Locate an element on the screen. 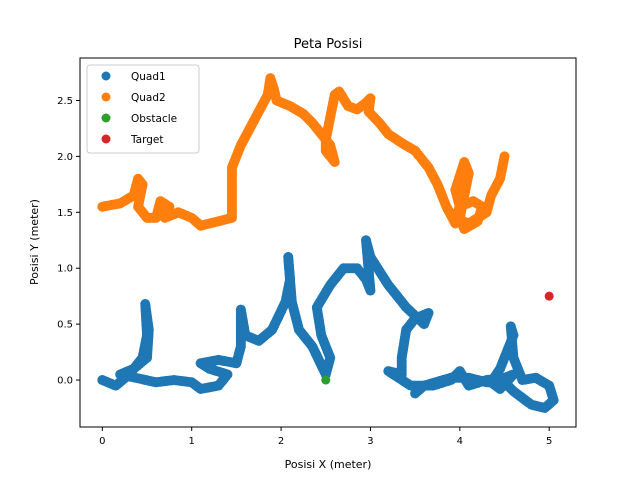  legend-item-quad1: Quad1 is located at coordinates (133, 77).